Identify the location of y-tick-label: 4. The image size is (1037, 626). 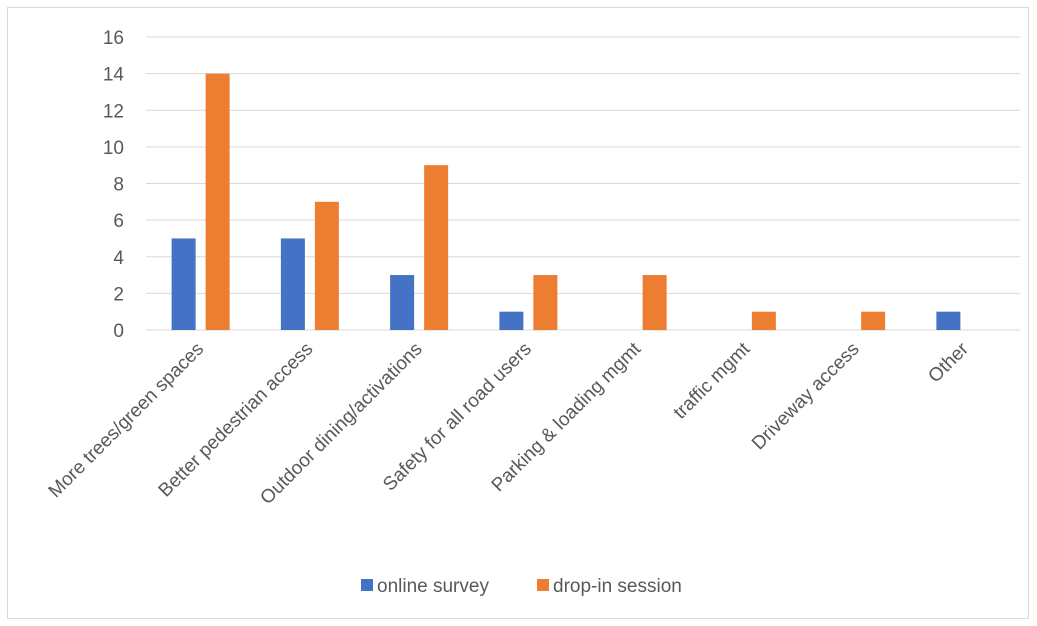
(118, 258).